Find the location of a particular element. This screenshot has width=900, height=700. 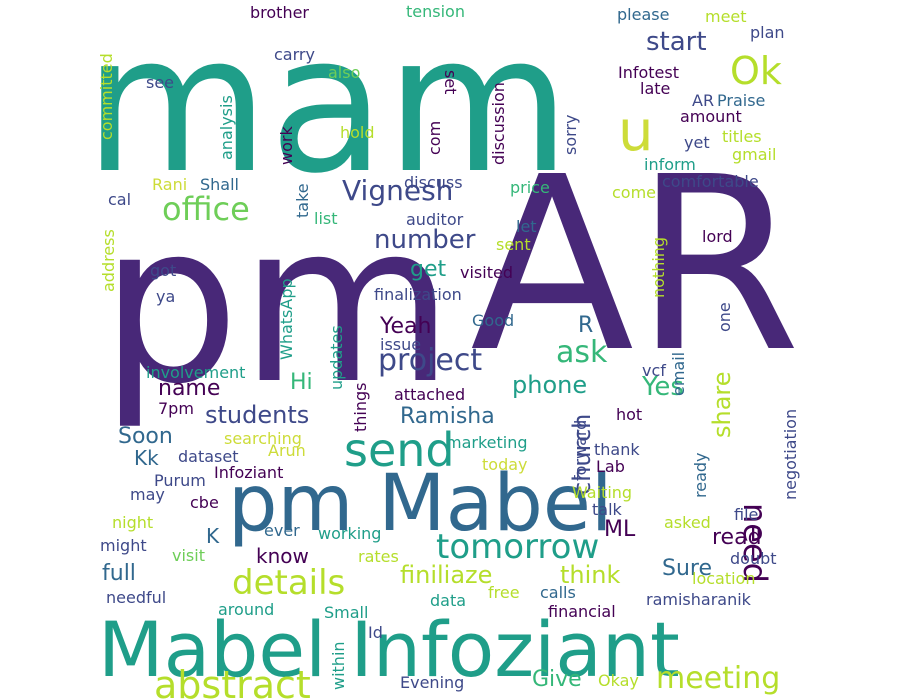

word-give: Give is located at coordinates (557, 679).